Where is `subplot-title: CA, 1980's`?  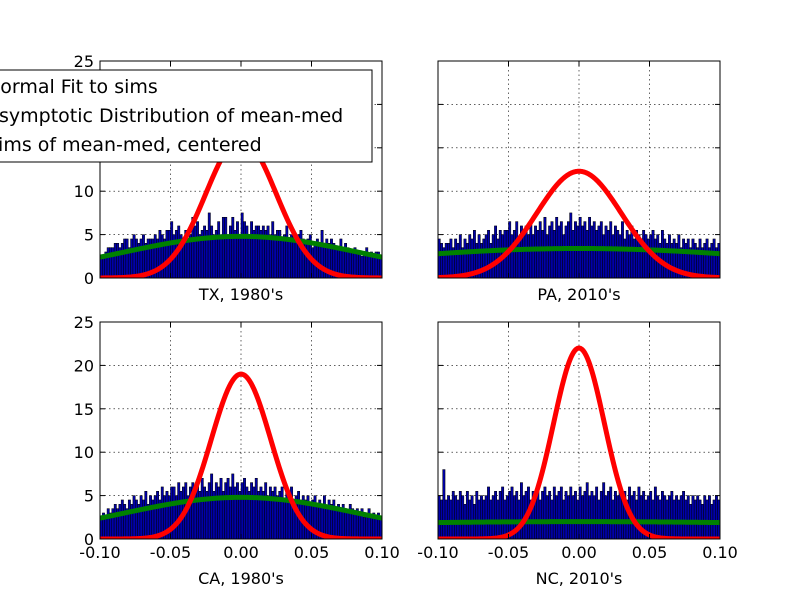
subplot-title: CA, 1980's is located at coordinates (241, 578).